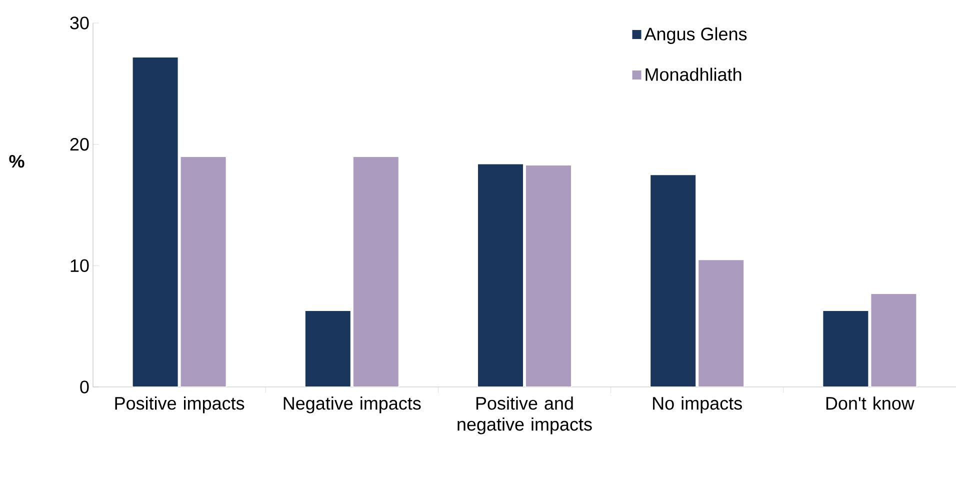 This screenshot has height=484, width=956. I want to click on x-tick-label: Positive impacts, so click(179, 405).